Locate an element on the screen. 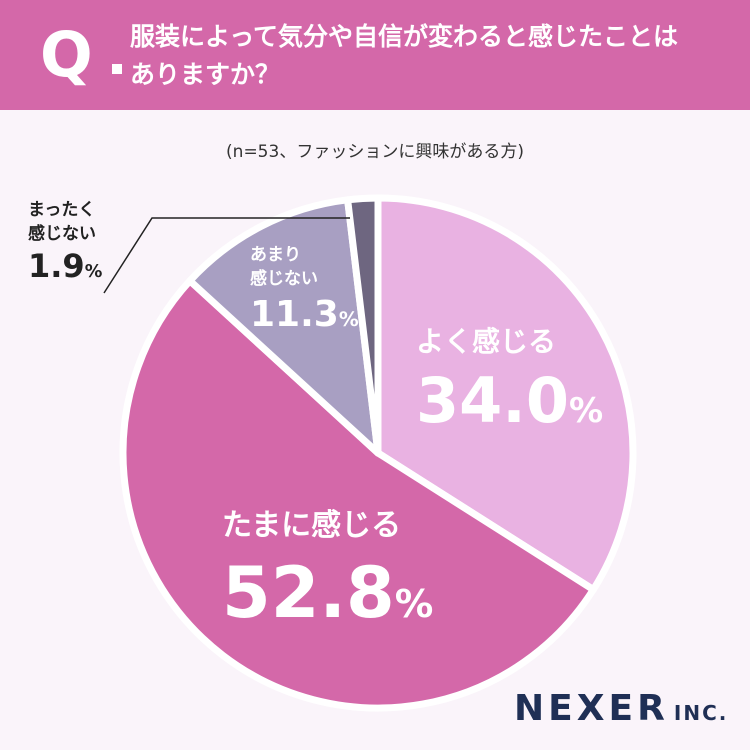  label-mattaku: まったく 感じない 1.9% is located at coordinates (65, 245).